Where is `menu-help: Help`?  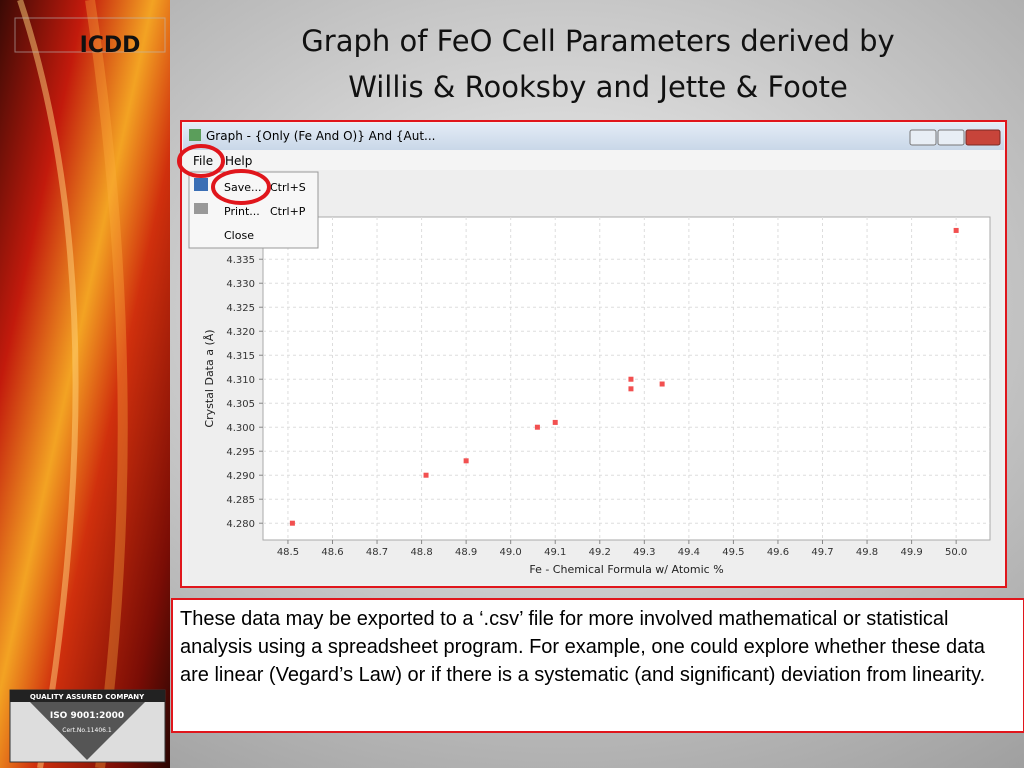
menu-help: Help is located at coordinates (238, 161).